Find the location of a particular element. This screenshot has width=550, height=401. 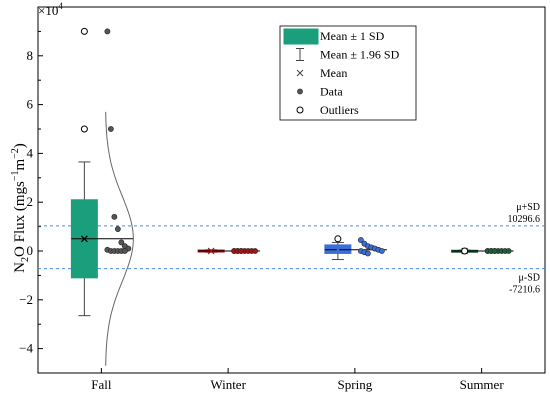

y-exponent-label: ×10⁴ is located at coordinates (50, 9).